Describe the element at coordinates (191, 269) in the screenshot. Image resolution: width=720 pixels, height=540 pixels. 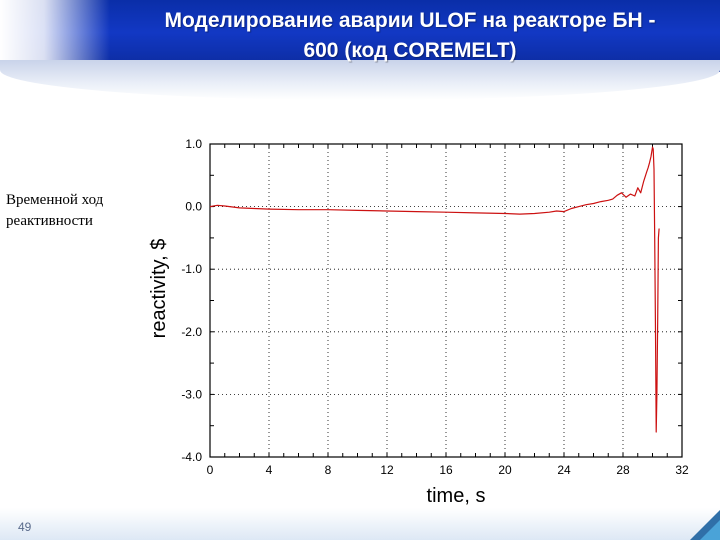
I see `y-tick-label: -1.0` at that location.